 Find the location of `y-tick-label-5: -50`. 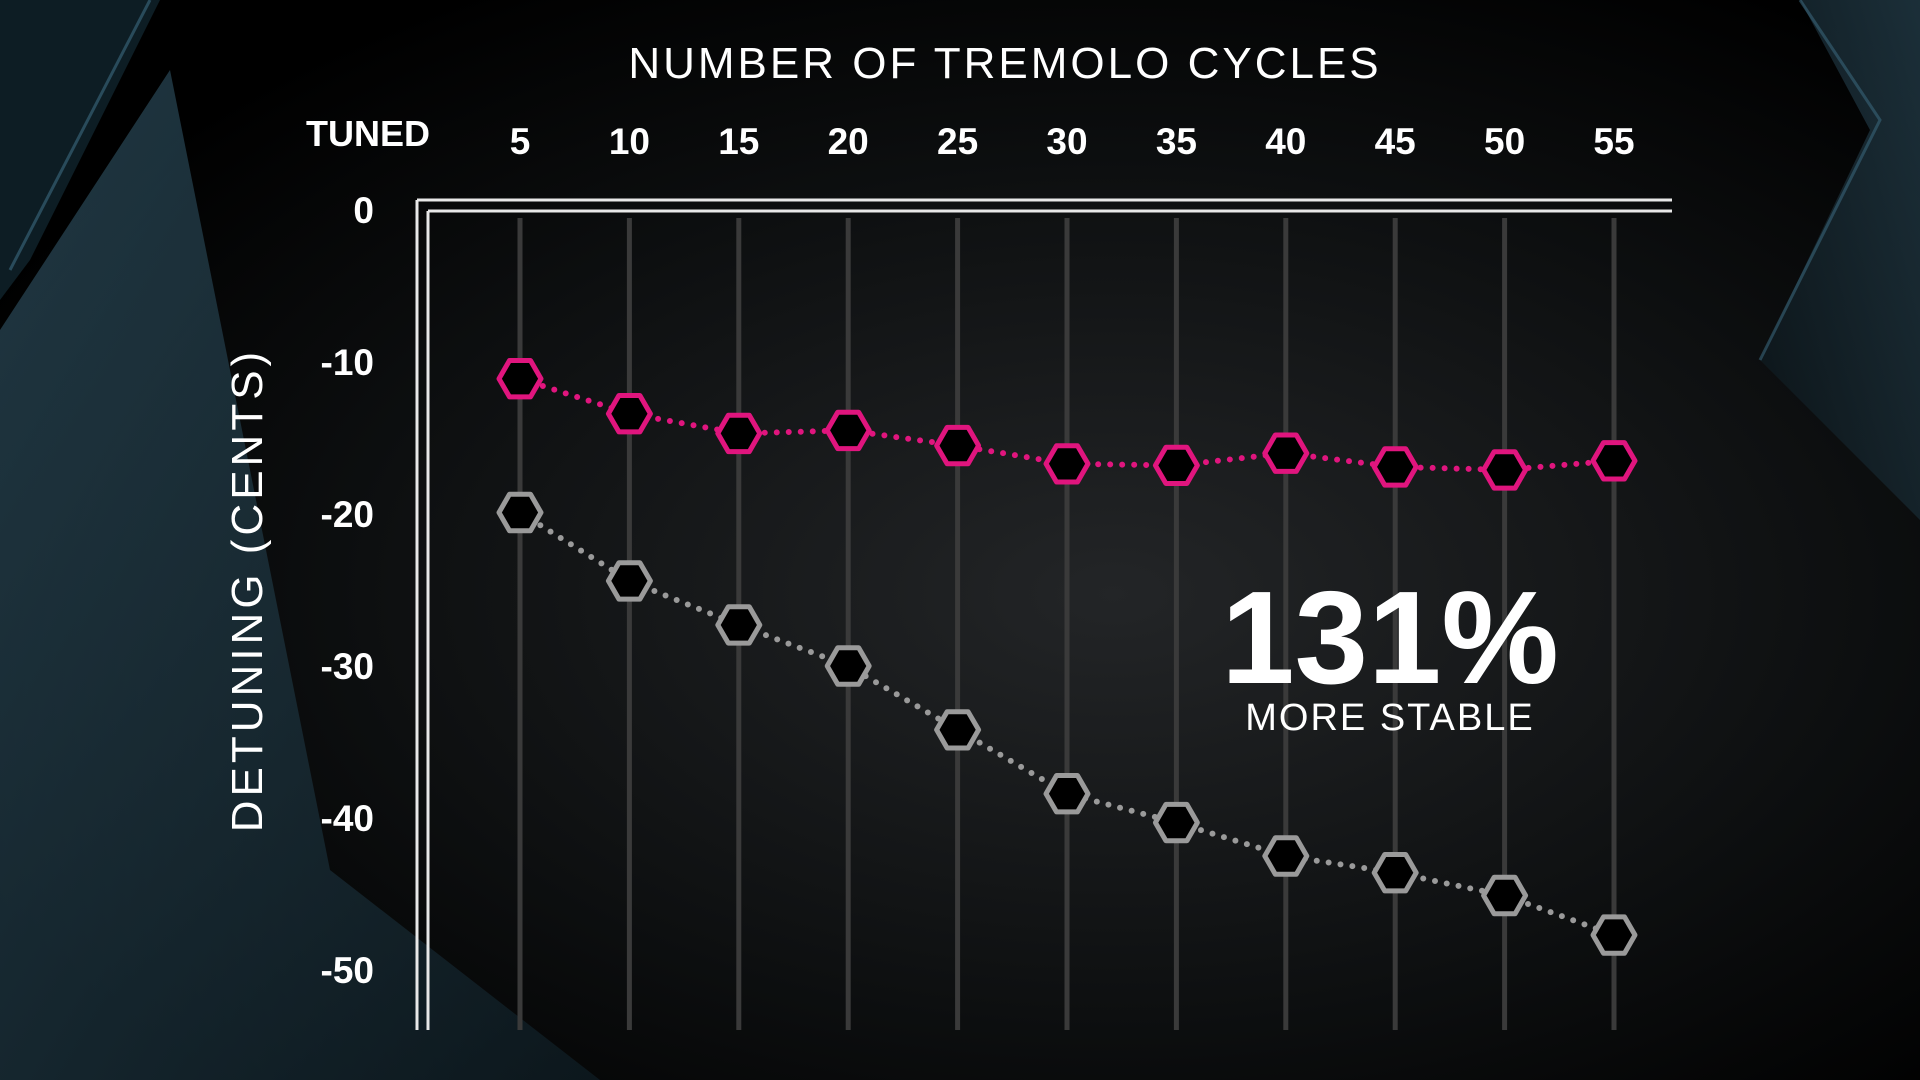

y-tick-label-5: -50 is located at coordinates (347, 970).